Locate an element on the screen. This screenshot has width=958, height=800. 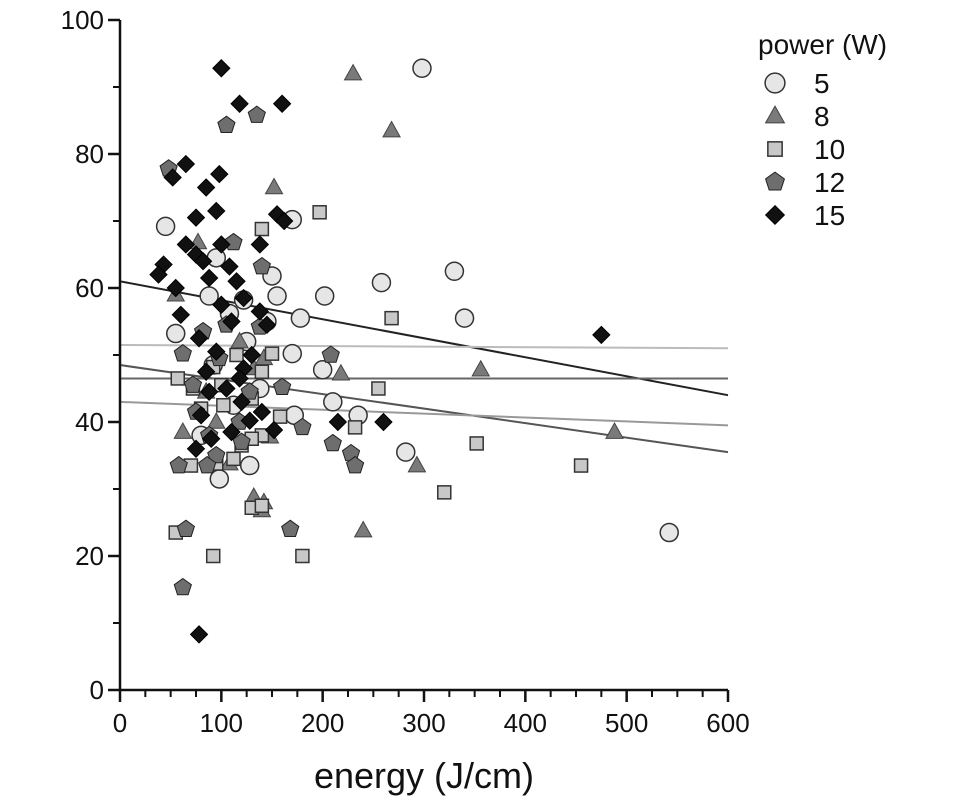
y-tick-label: 40 is located at coordinates (89, 422).